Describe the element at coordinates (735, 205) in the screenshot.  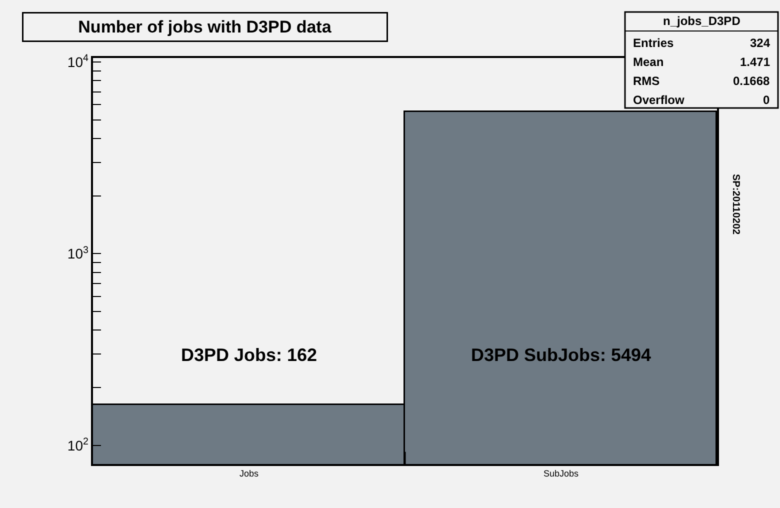
I see `text: SP:20110202` at that location.